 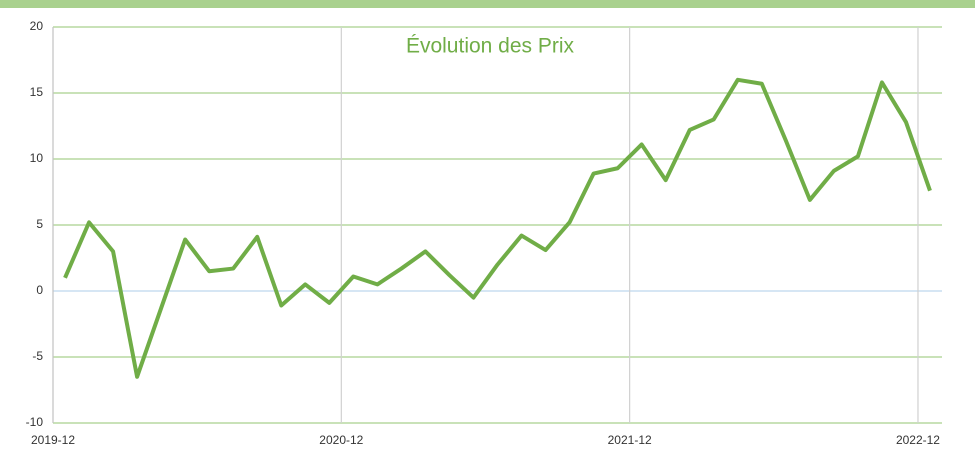 I want to click on x-tick-label: 2020-12, so click(x=341, y=440).